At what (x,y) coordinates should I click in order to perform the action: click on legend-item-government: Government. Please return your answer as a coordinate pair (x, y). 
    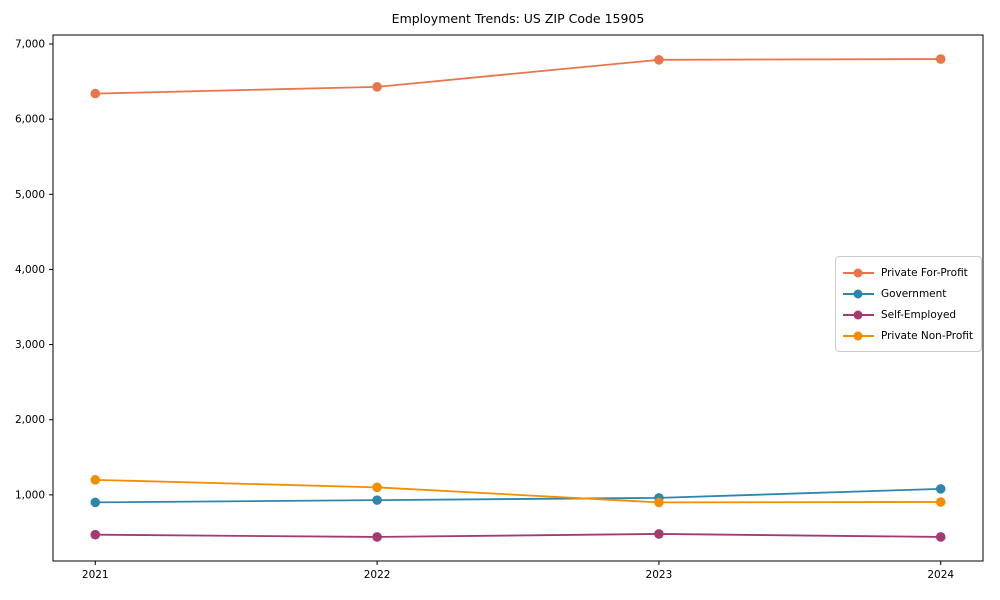
    Looking at the image, I should click on (907, 293).